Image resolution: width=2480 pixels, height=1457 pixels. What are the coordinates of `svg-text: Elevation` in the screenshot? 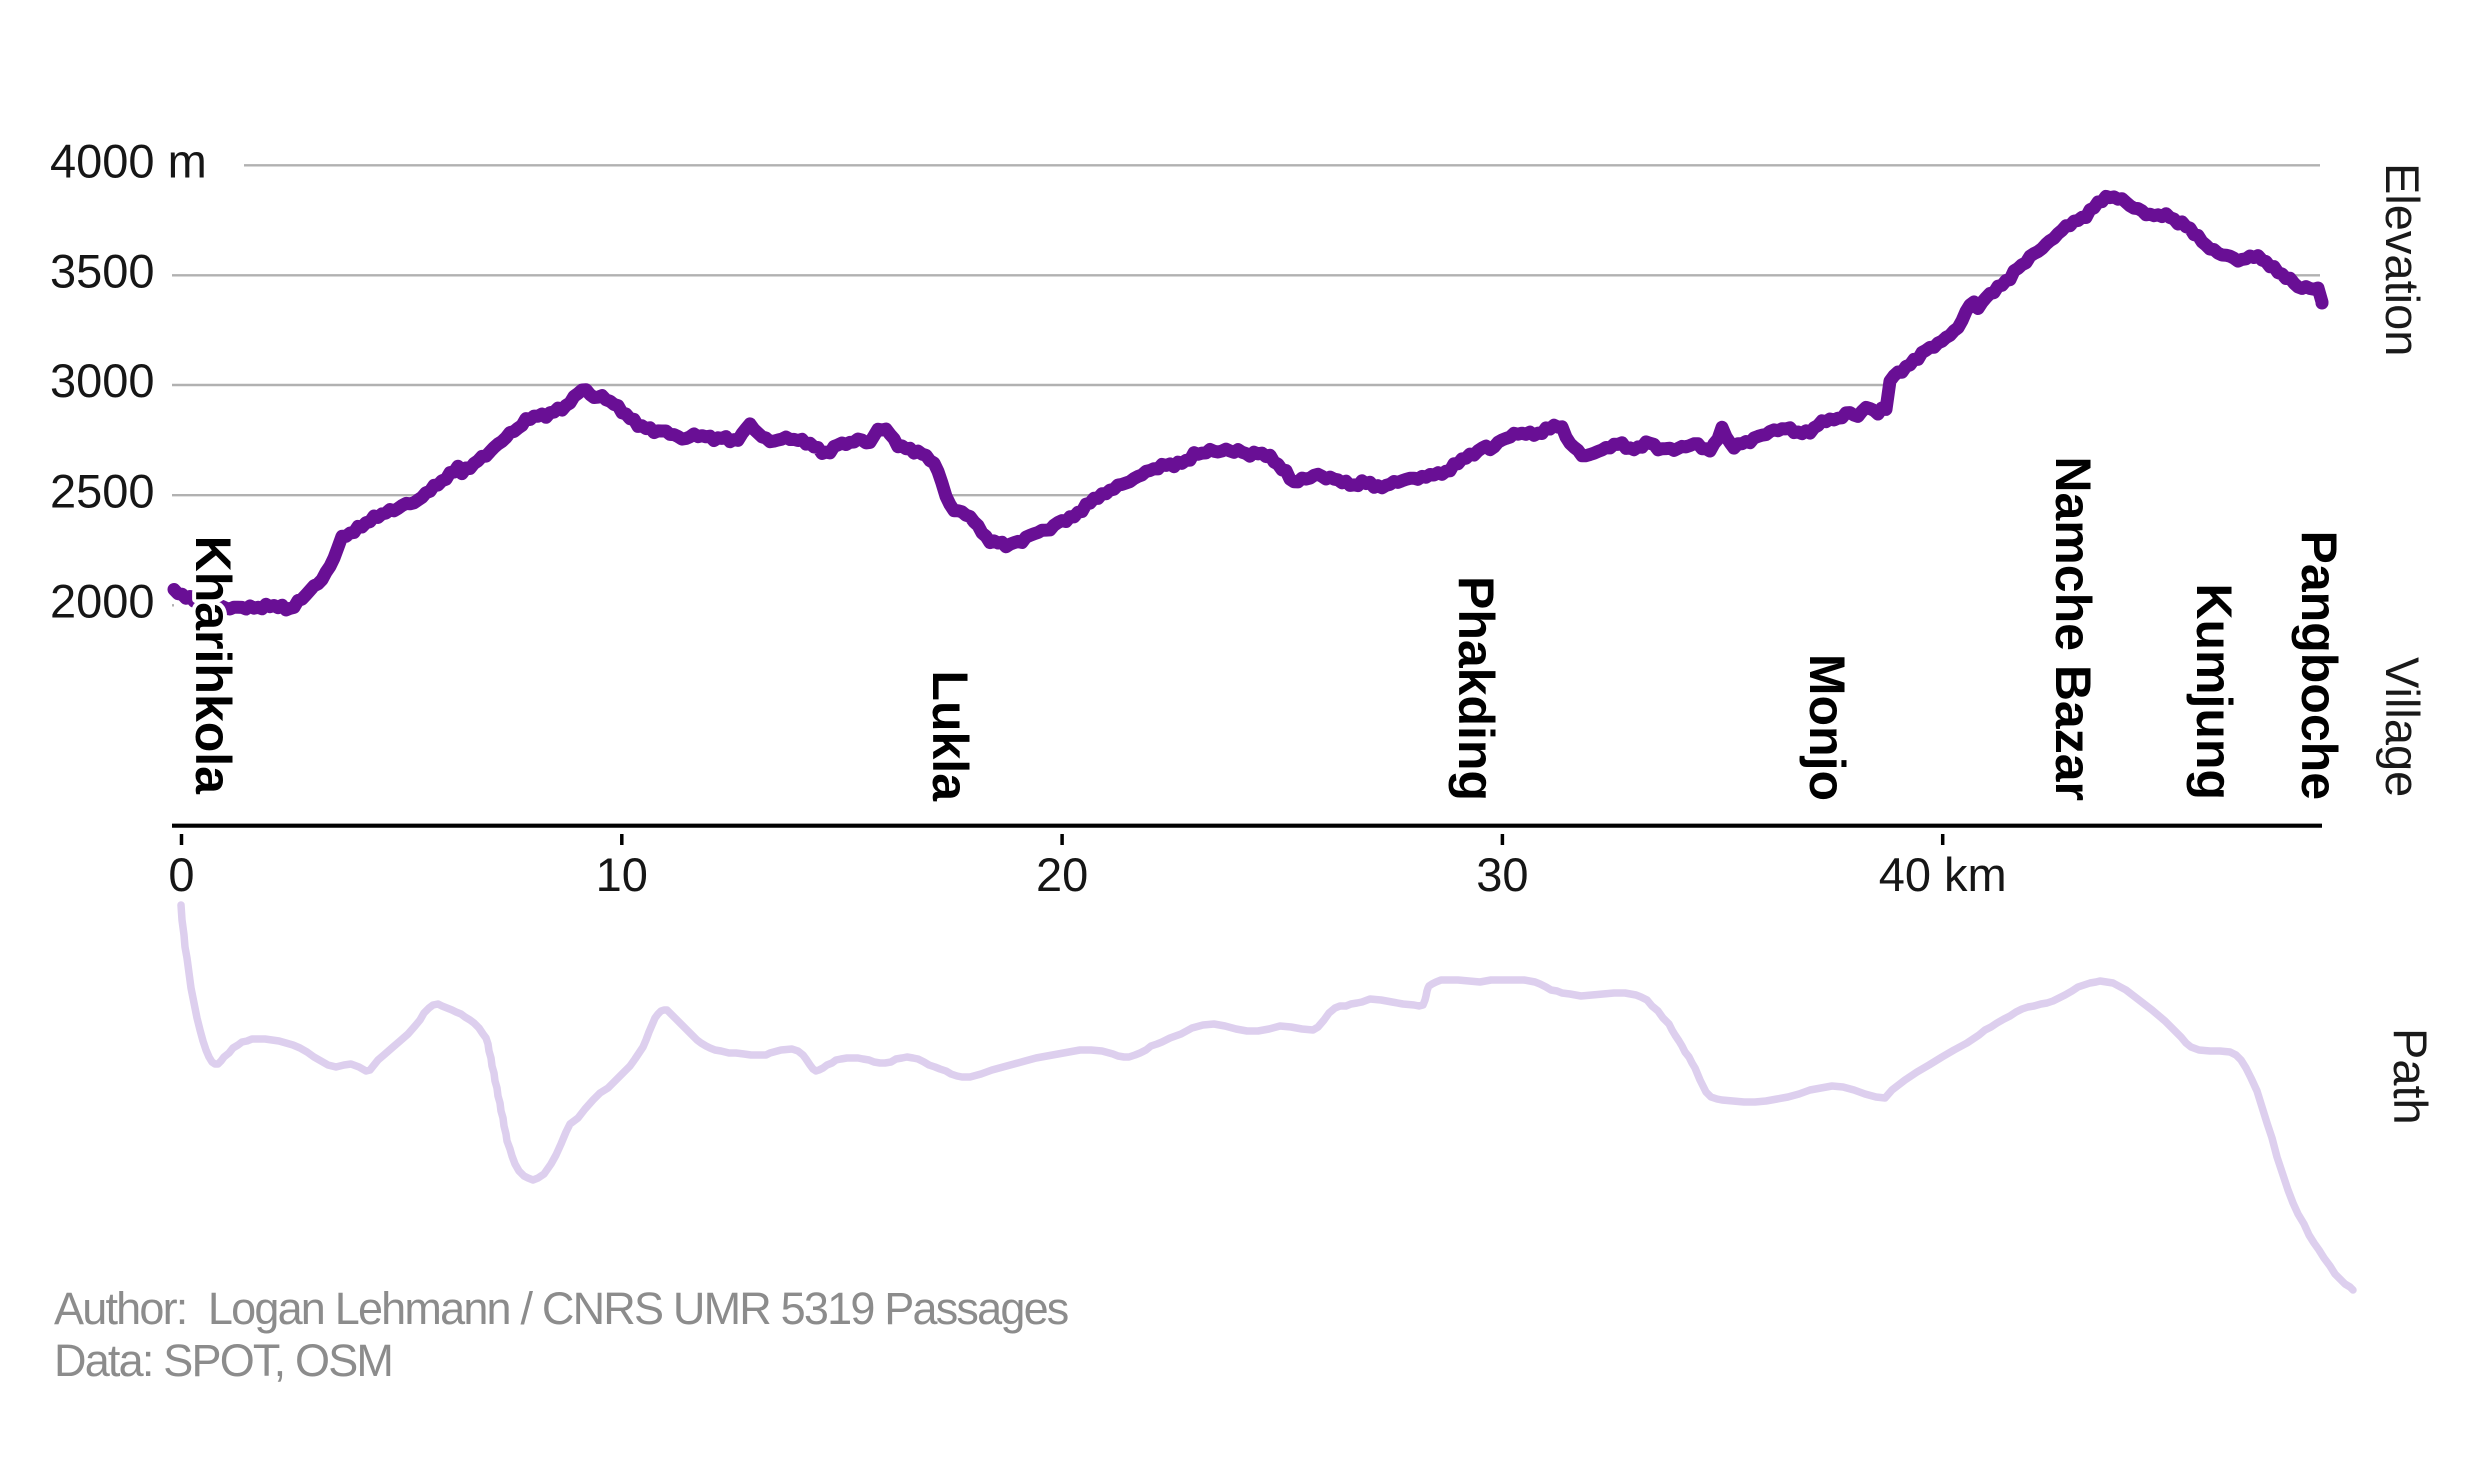 It's located at (2402, 259).